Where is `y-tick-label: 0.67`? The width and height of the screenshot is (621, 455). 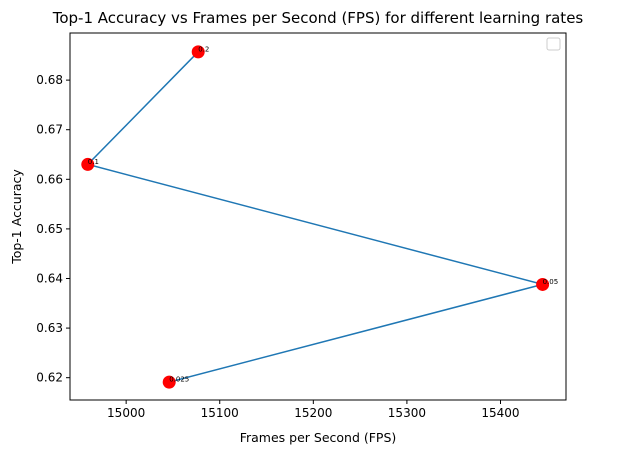 y-tick-label: 0.67 is located at coordinates (49, 130).